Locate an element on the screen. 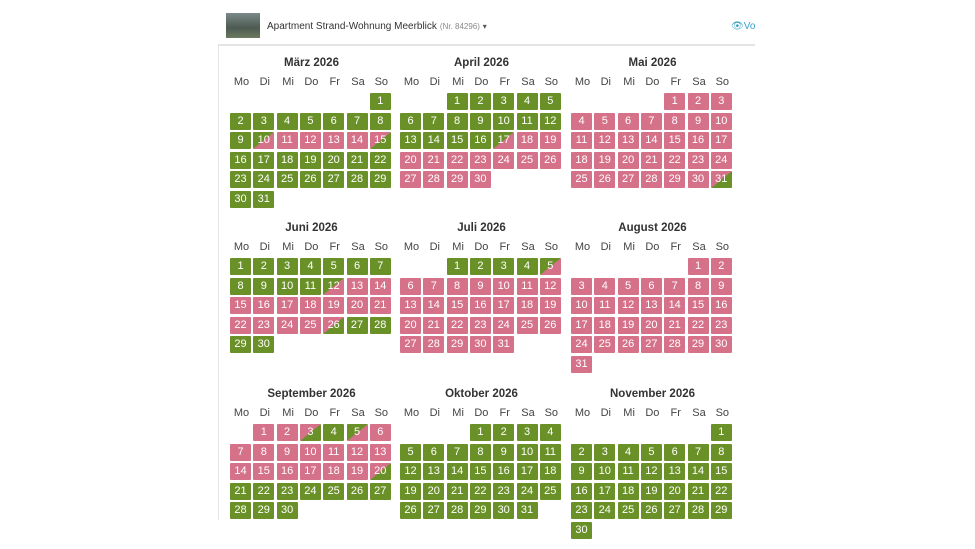  day-cell: 31 is located at coordinates (504, 344).